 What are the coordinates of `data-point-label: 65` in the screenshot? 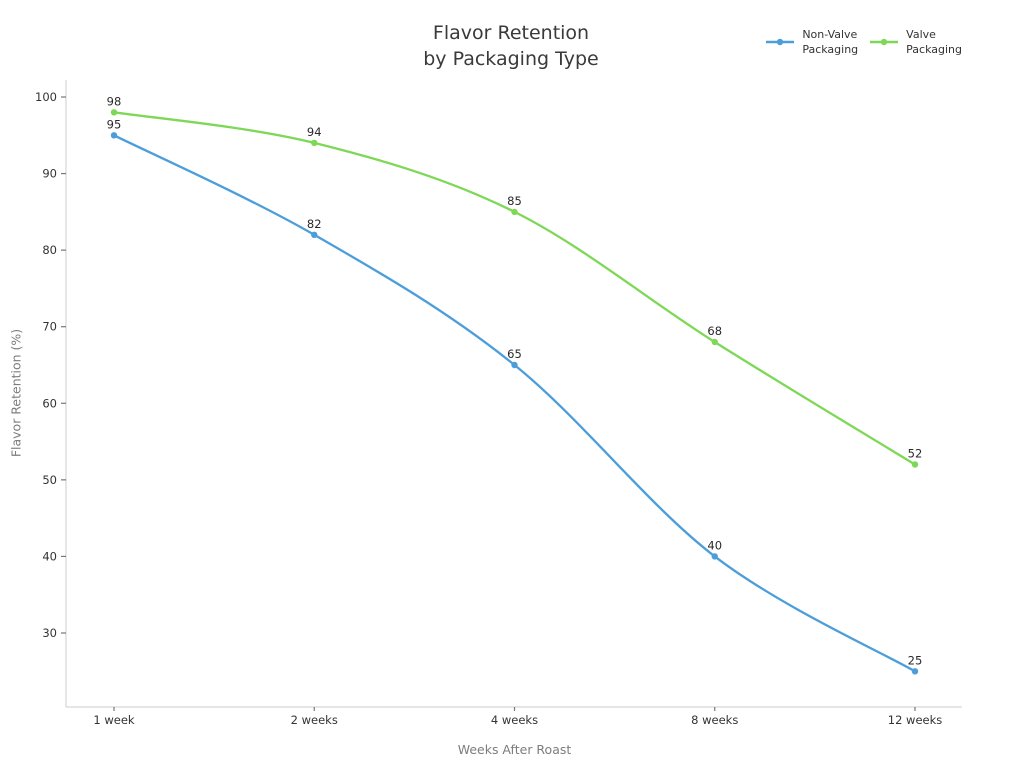 It's located at (514, 354).